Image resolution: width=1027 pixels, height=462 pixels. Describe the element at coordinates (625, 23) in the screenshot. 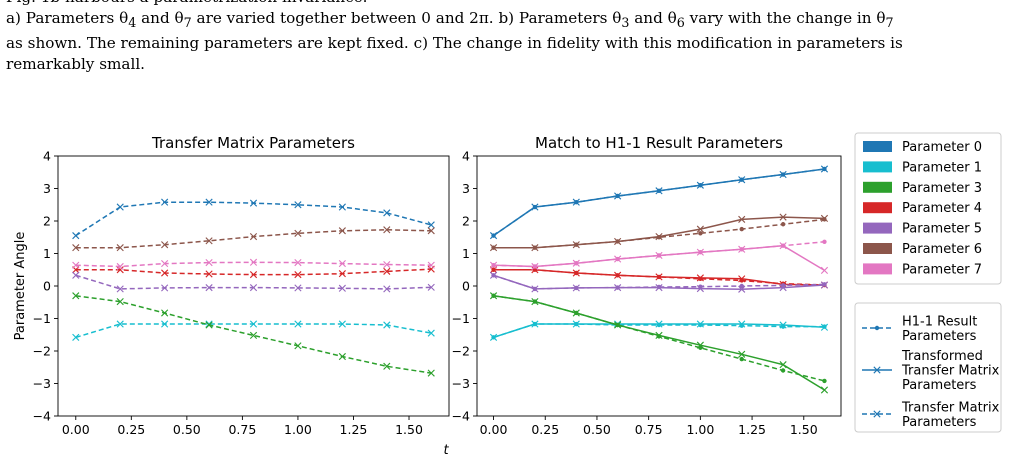

I see `caption-b-sub1: 3` at that location.